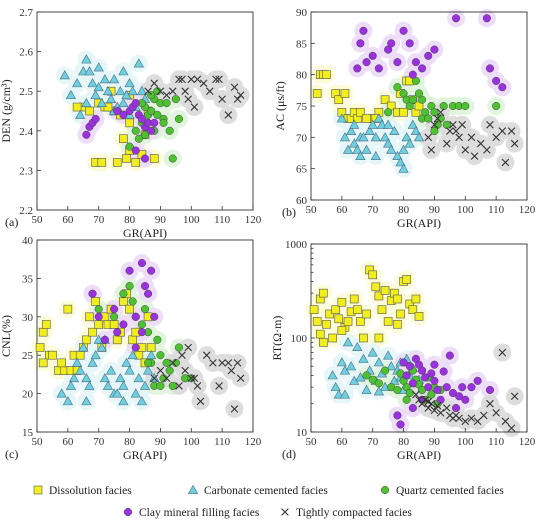  I want to click on legend-label: Clay mineral filling facies, so click(199, 513).